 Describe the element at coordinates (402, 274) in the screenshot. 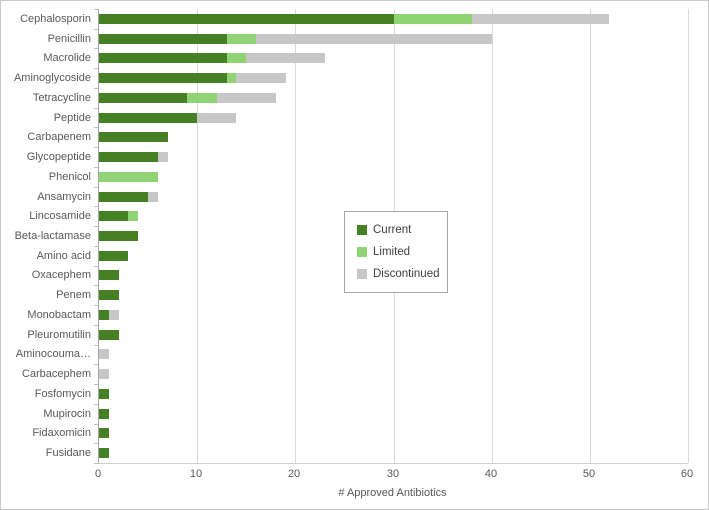

I see `legend-item-discontinued: Discontinued` at that location.